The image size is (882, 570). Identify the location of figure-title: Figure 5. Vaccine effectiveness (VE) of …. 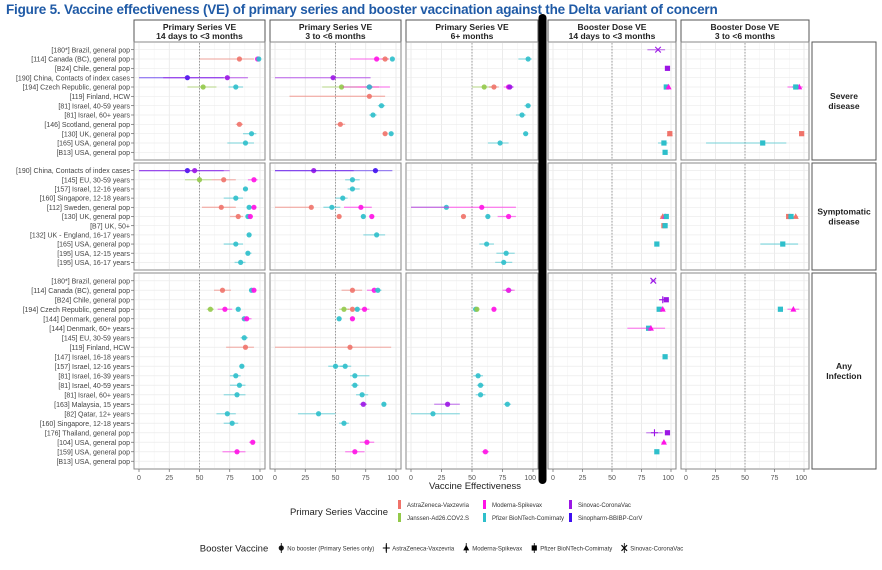
(362, 9).